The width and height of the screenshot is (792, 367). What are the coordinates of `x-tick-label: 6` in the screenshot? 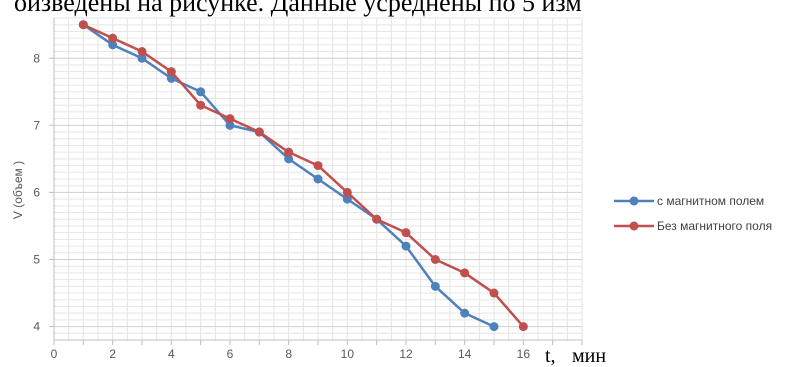 It's located at (230, 354).